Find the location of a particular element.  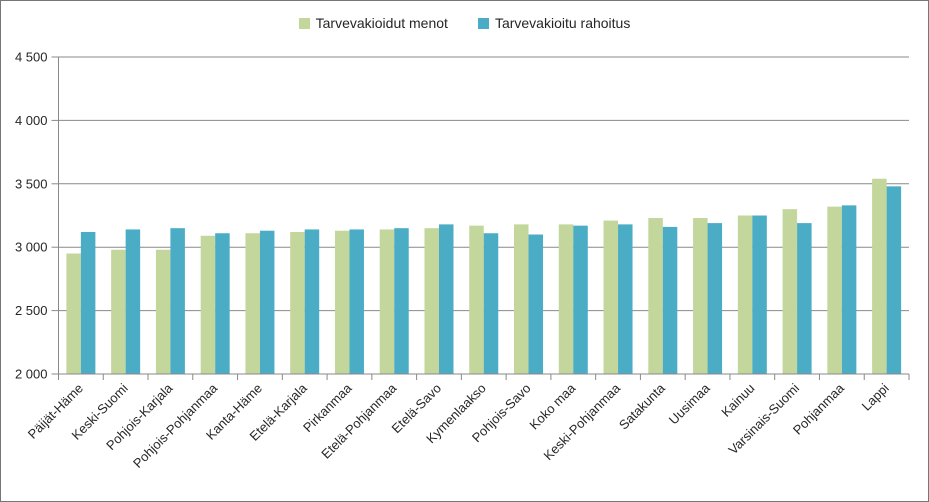

x-axis-label: Etelä-Pohjanmaa is located at coordinates (359, 421).